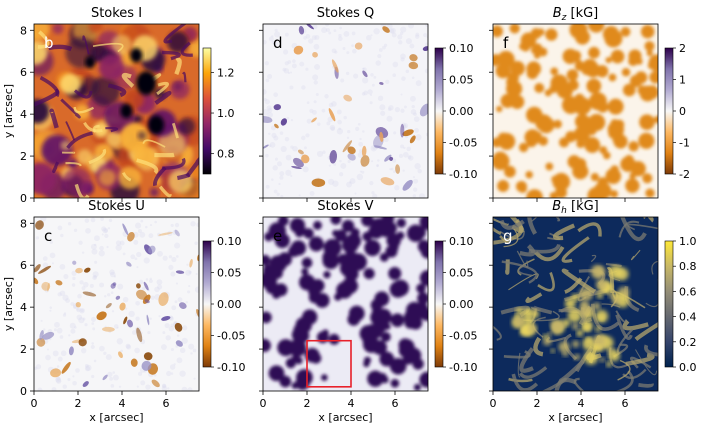 The width and height of the screenshot is (702, 435). What do you see at coordinates (346, 13) in the screenshot?
I see `stokes-q-title: Stokes Q` at bounding box center [346, 13].